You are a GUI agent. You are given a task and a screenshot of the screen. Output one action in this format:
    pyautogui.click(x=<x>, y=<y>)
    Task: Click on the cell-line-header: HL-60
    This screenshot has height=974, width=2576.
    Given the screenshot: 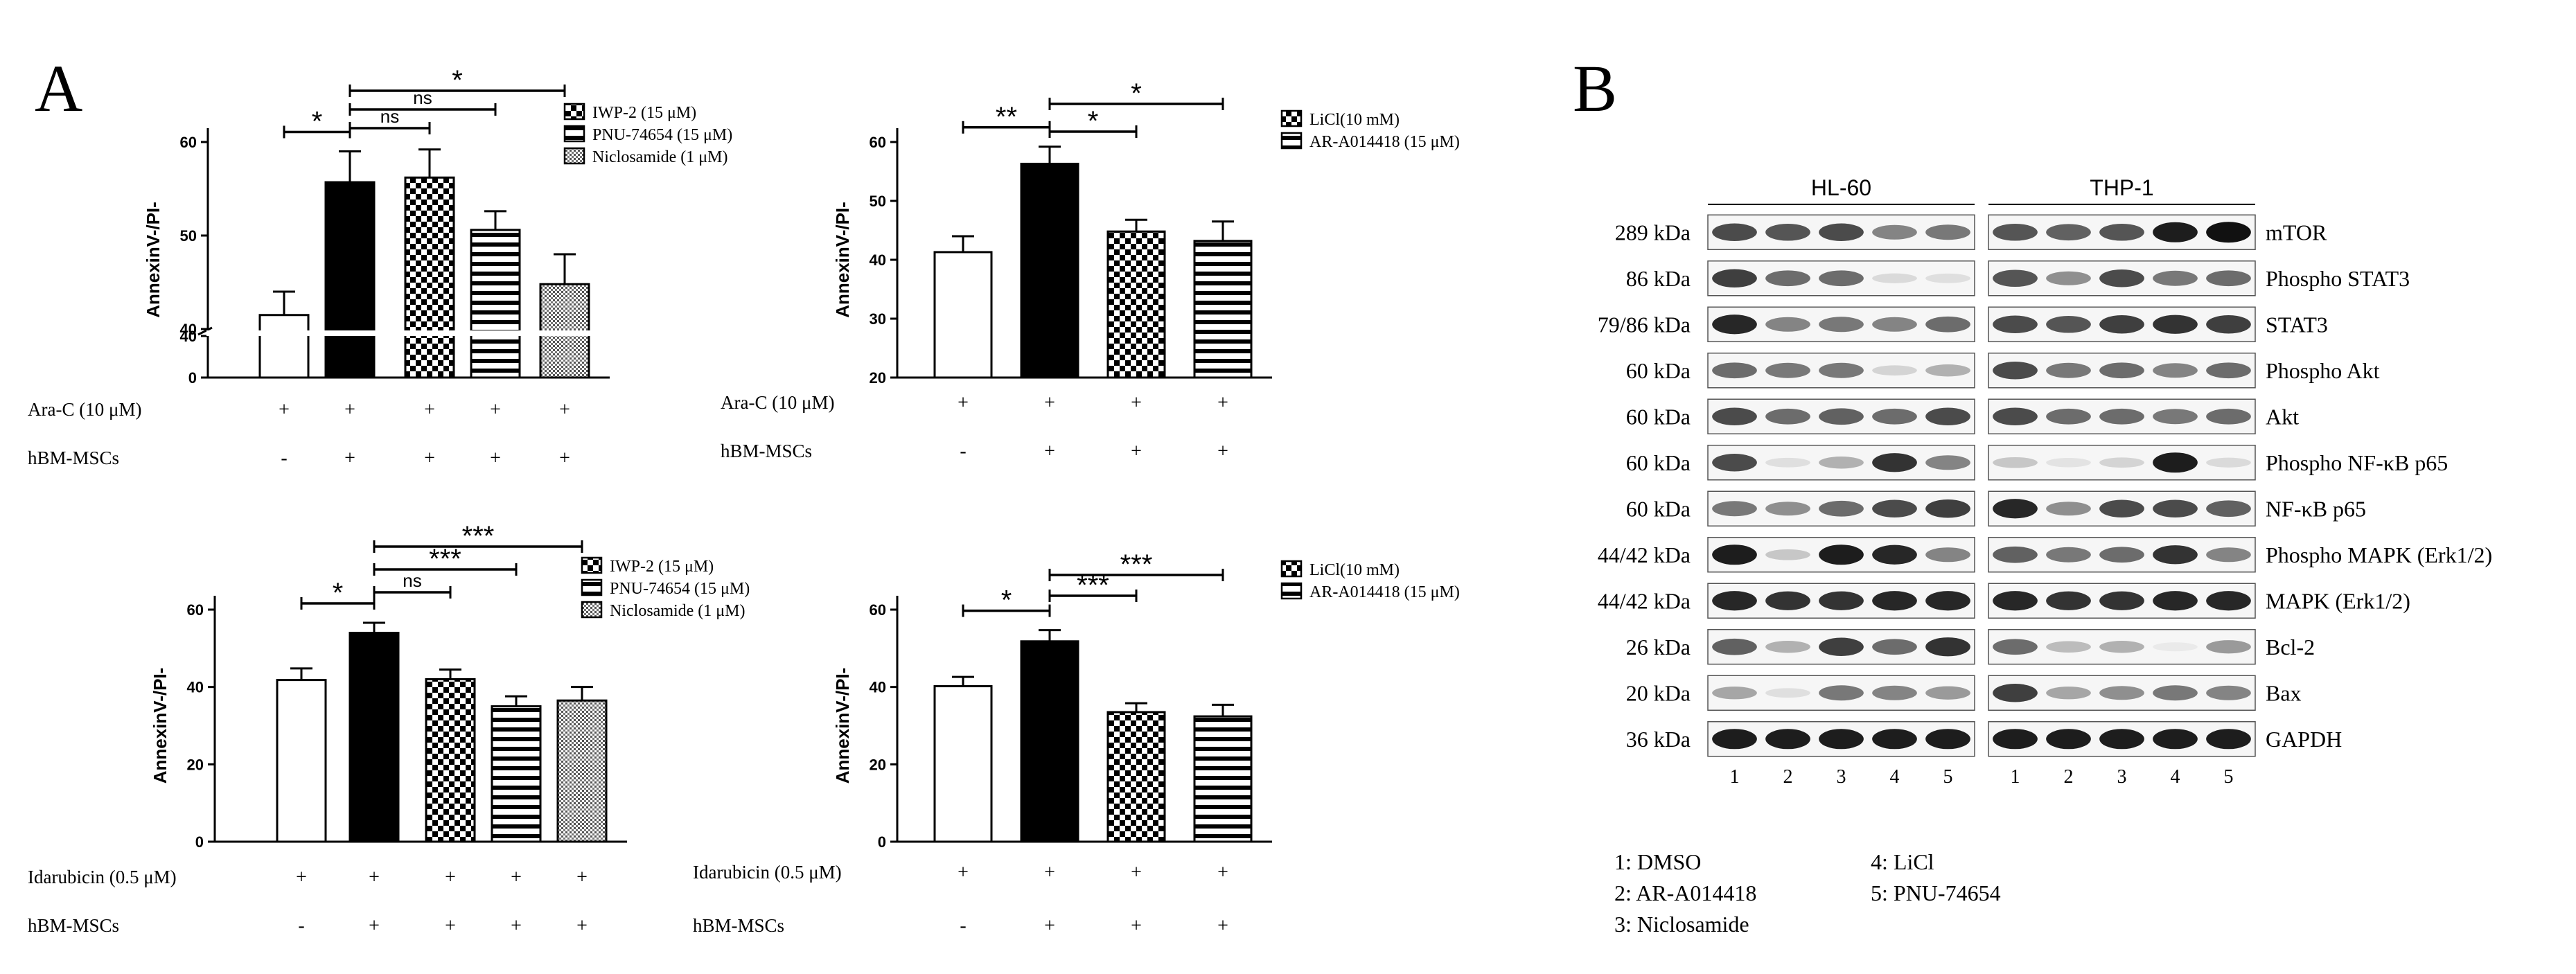 What is the action you would take?
    pyautogui.click(x=1841, y=188)
    